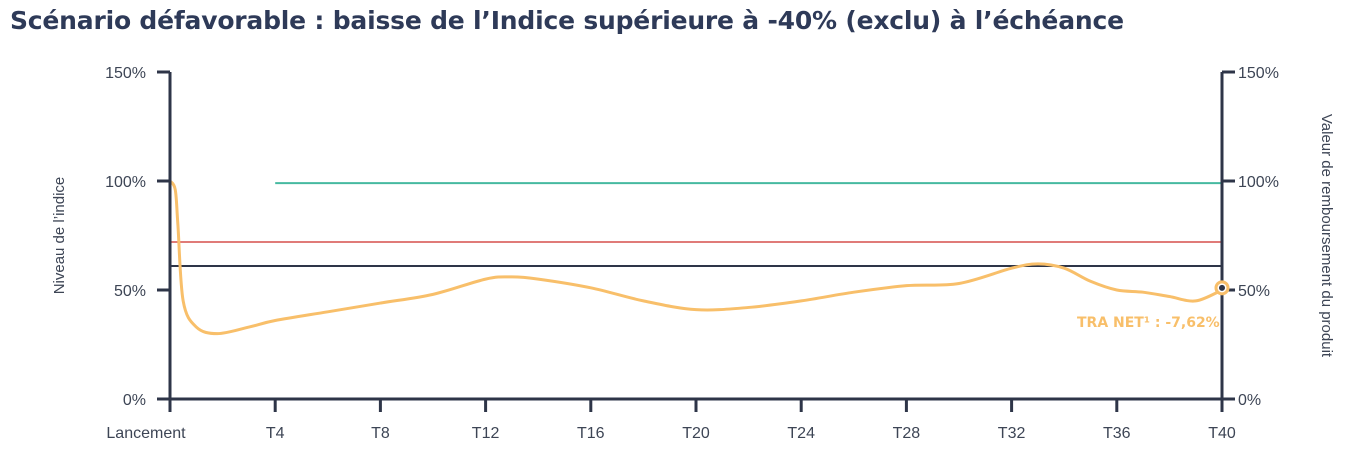 The image size is (1352, 452). What do you see at coordinates (125, 182) in the screenshot?
I see `left-y-tick-label: 100%` at bounding box center [125, 182].